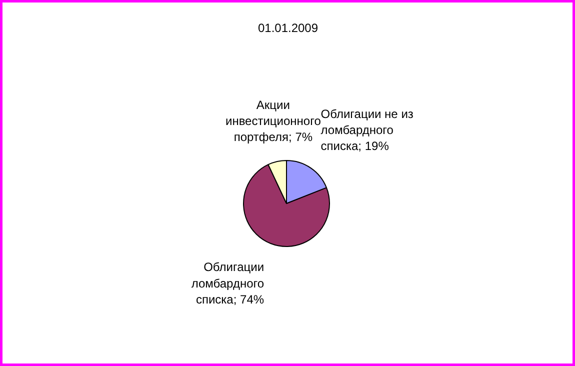  I want to click on slice-label: Облигации не из ломбардного списка; 19%, so click(367, 130).